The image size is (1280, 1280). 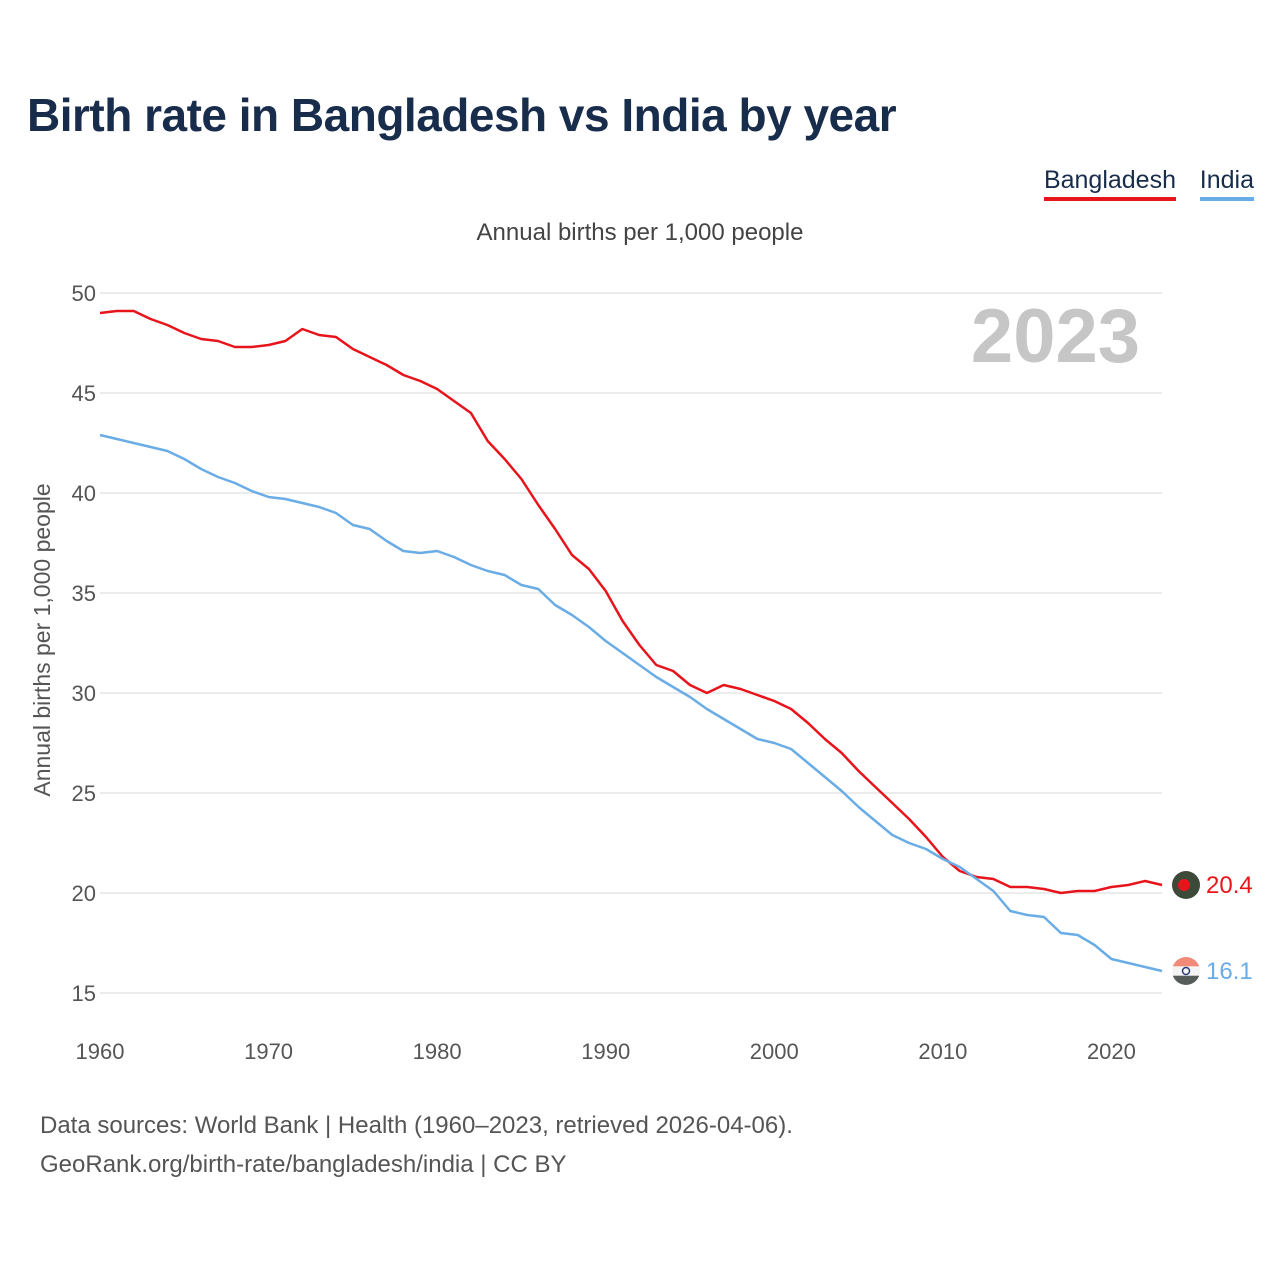 I want to click on y-tick-label: 20, so click(x=84, y=893).